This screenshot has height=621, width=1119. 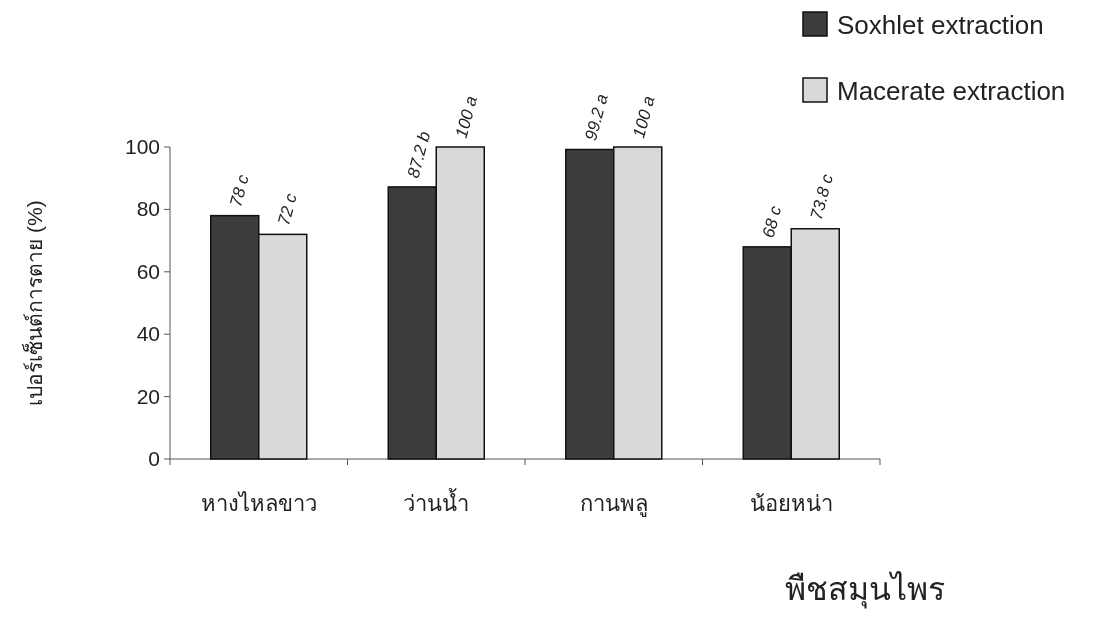 I want to click on data-label: 78 c, so click(x=240, y=190).